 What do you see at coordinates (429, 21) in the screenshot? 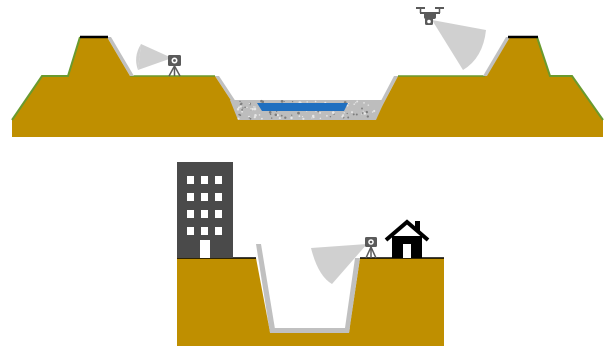
I see `drone-camera-lens` at bounding box center [429, 21].